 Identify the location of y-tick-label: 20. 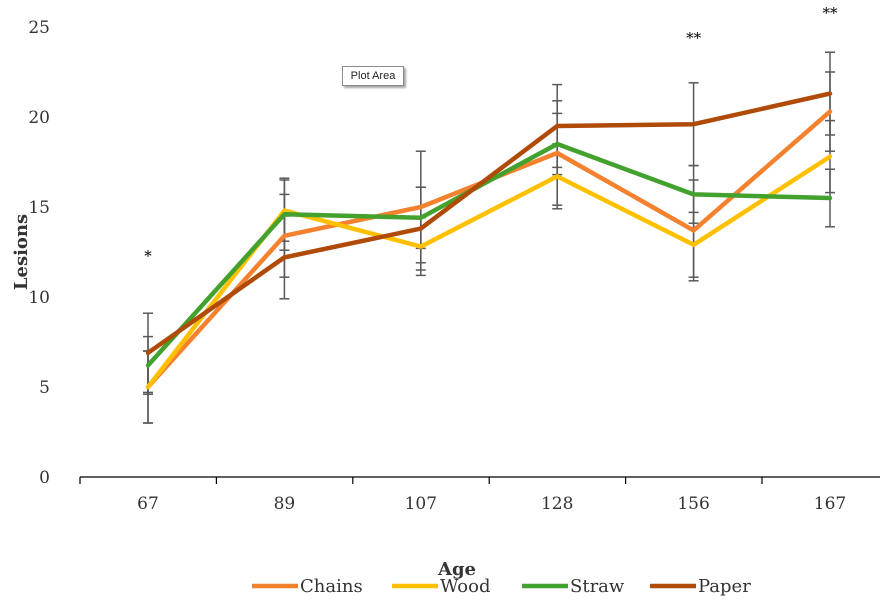
(39, 118).